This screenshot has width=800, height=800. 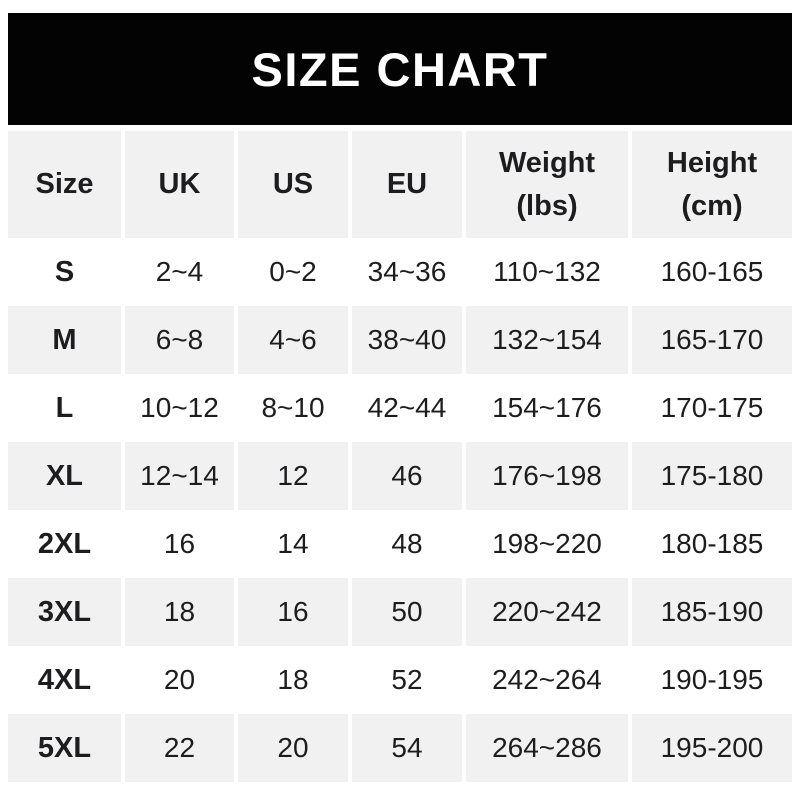 I want to click on table-cell: 6~8, so click(x=179, y=340).